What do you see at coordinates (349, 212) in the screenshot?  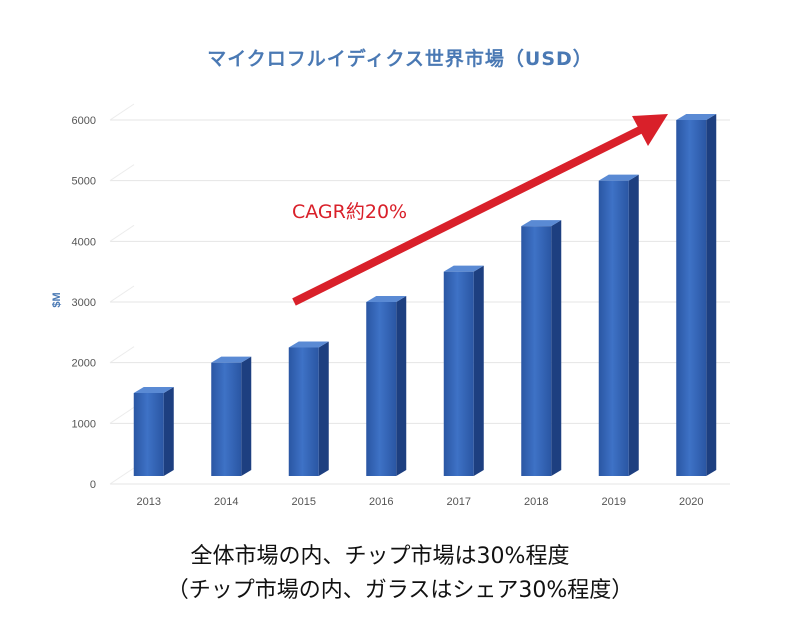 I see `cagr-label: CAGR約20%` at bounding box center [349, 212].